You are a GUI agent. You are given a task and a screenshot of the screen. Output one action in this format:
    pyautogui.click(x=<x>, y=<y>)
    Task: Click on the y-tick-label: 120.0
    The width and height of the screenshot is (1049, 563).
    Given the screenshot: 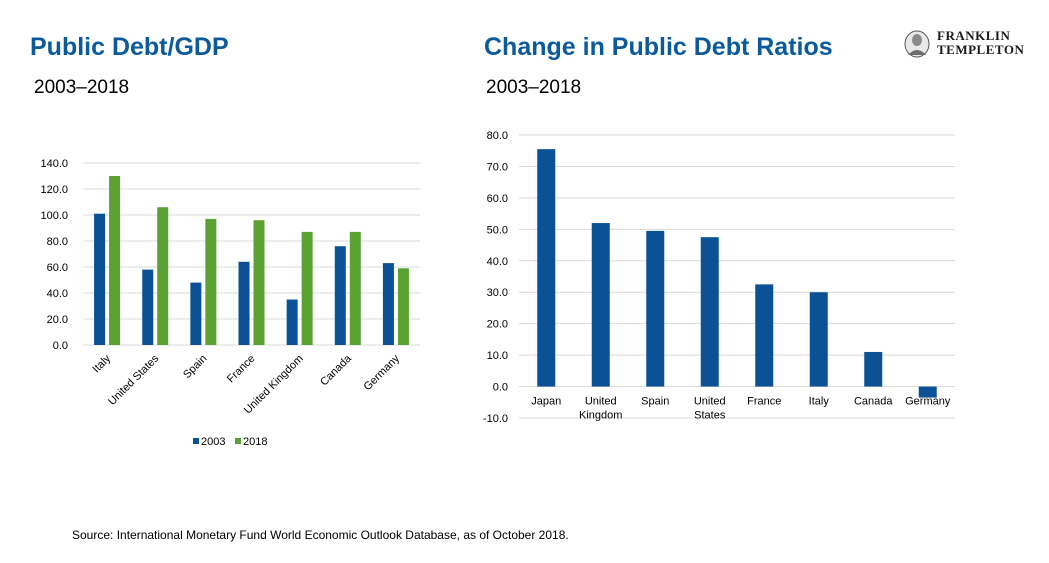 What is the action you would take?
    pyautogui.click(x=54, y=190)
    